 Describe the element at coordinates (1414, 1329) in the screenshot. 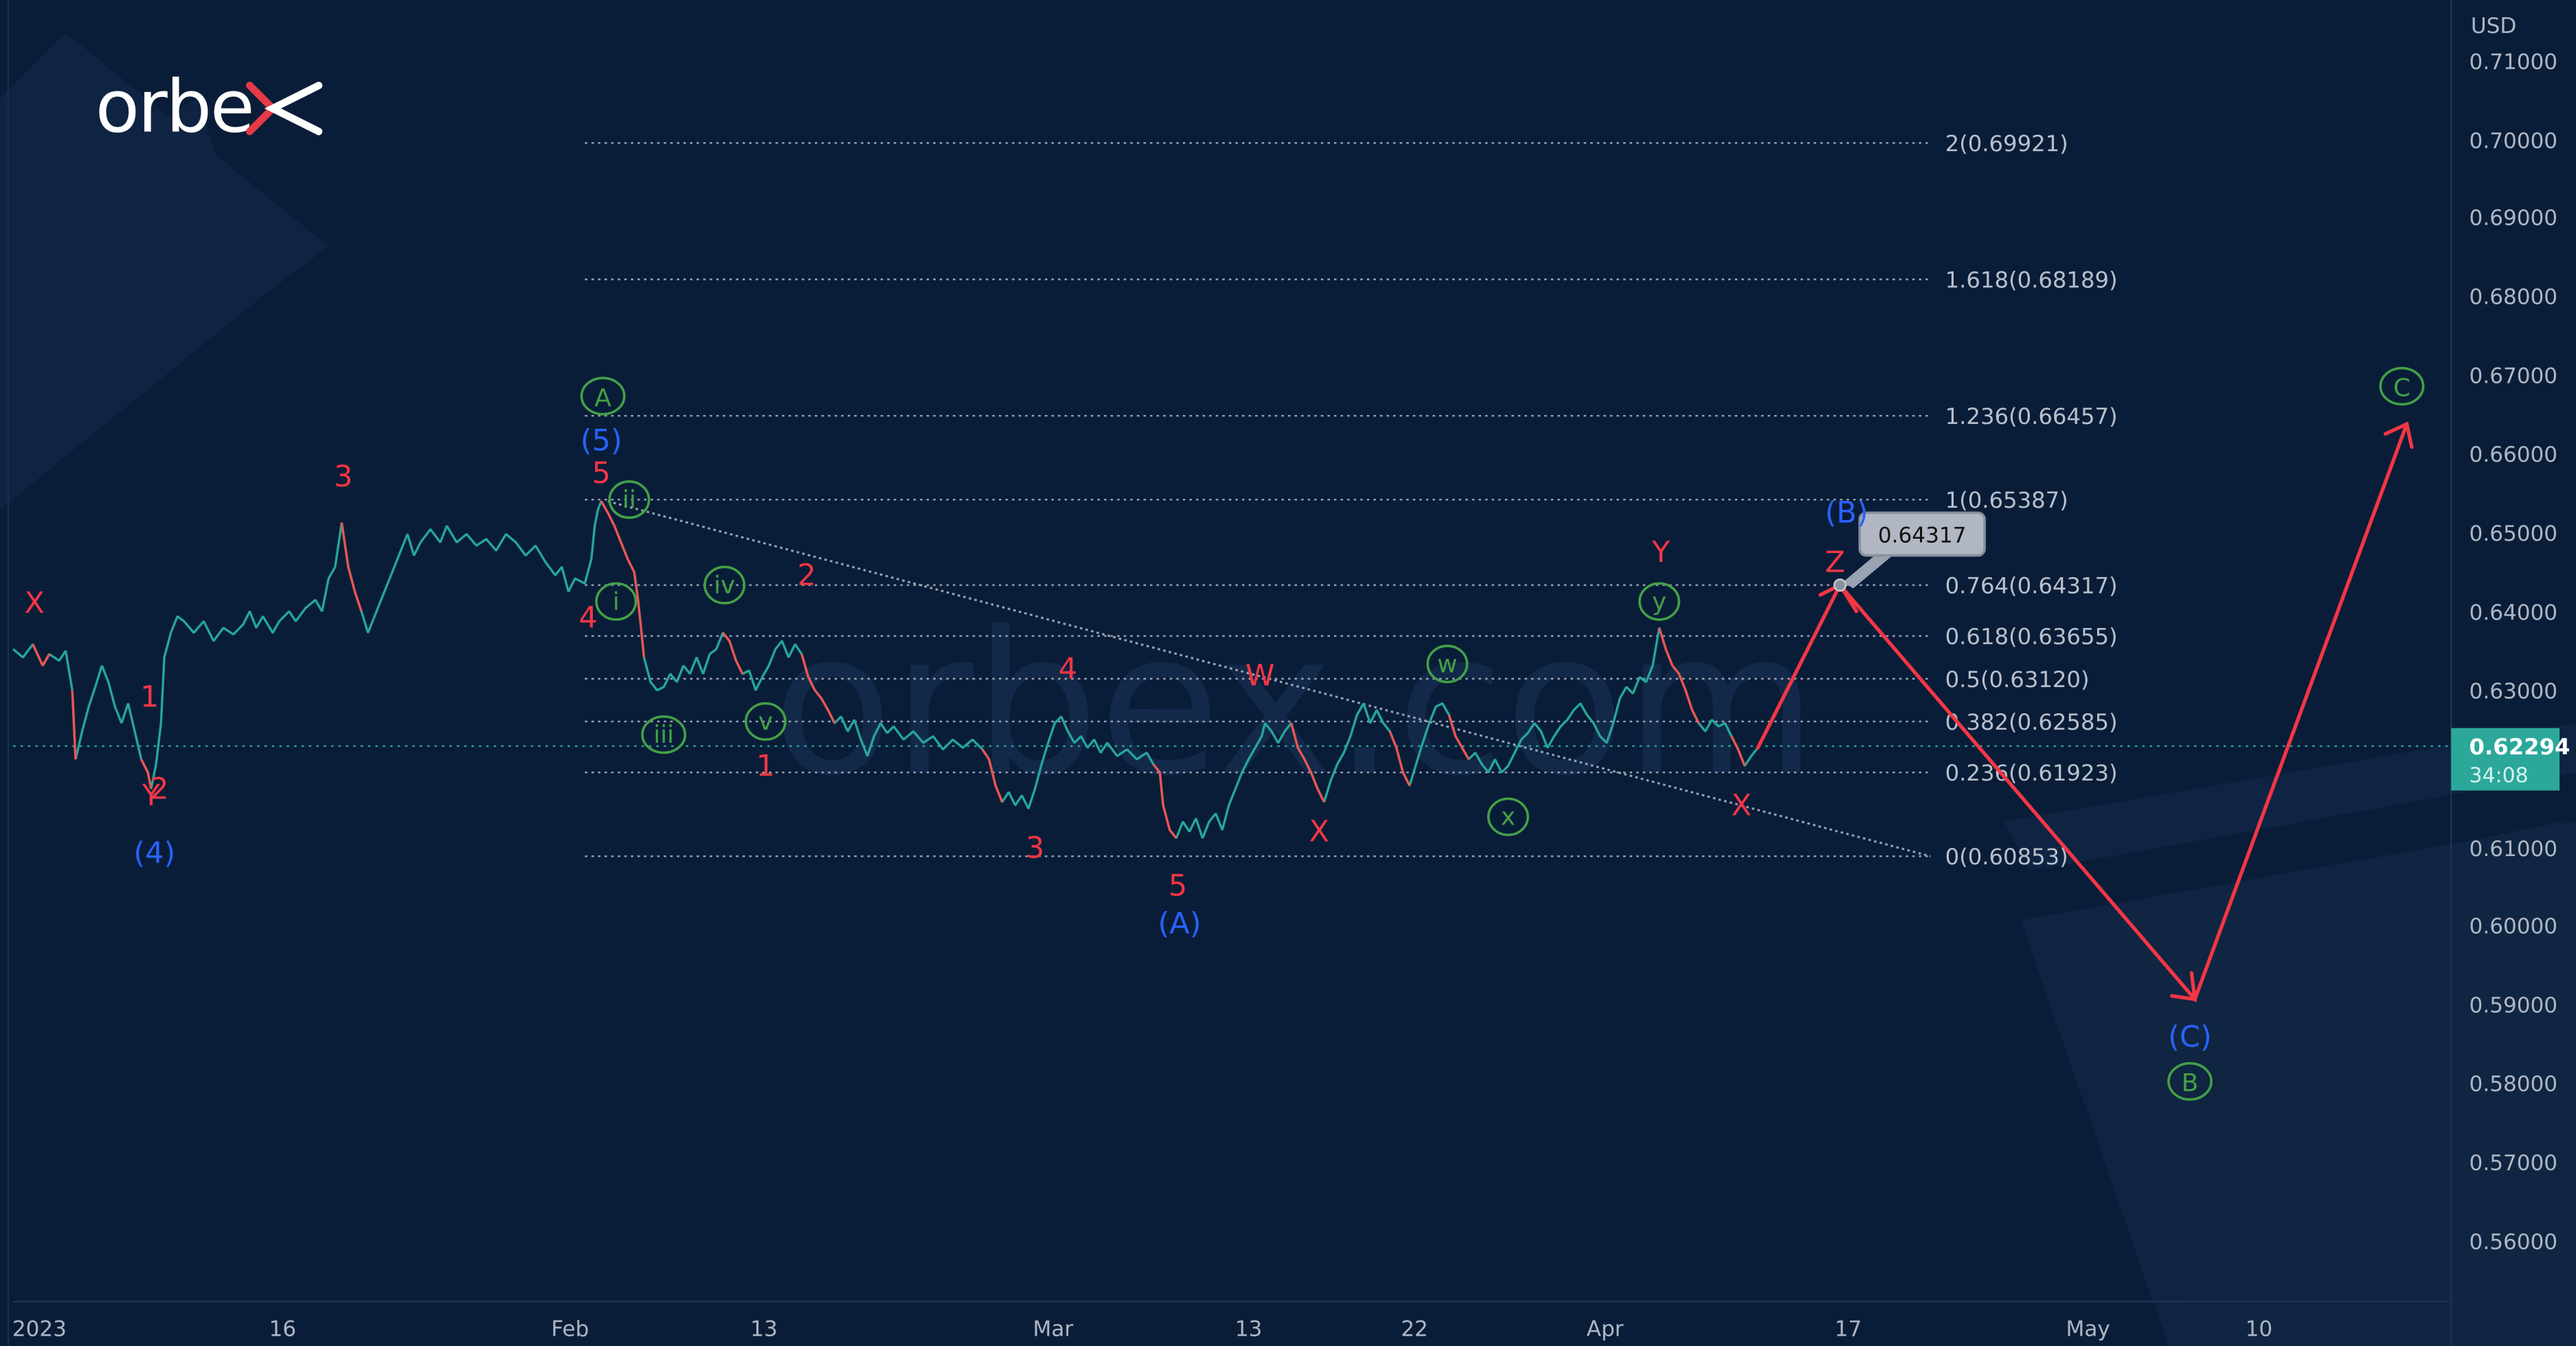

I see `svg-text: 22` at that location.